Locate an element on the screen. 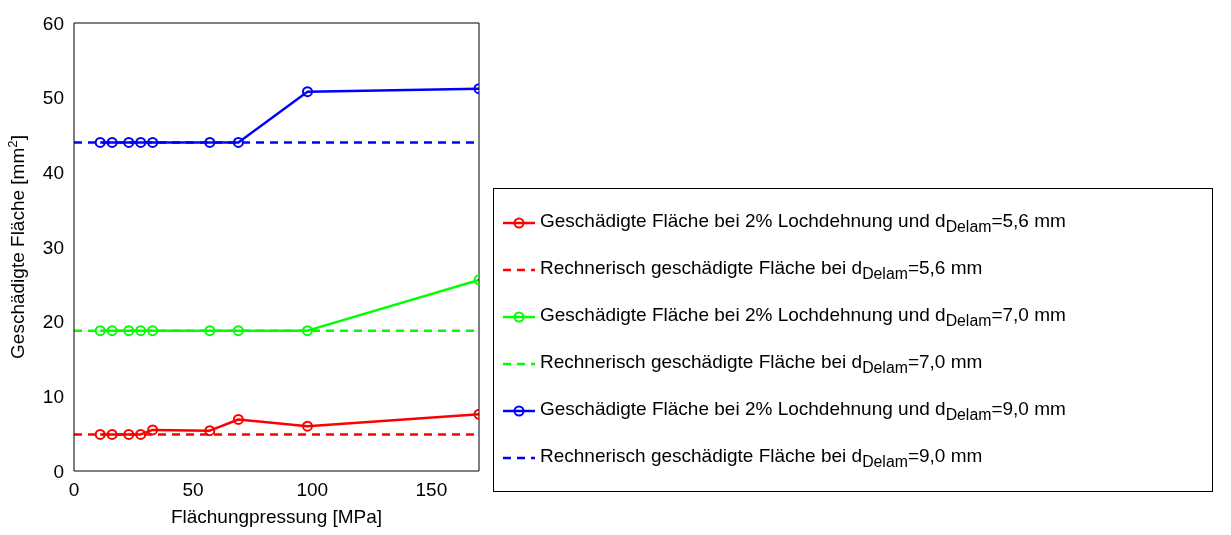 The width and height of the screenshot is (1231, 535). y-tick-label: 30 is located at coordinates (53, 247).